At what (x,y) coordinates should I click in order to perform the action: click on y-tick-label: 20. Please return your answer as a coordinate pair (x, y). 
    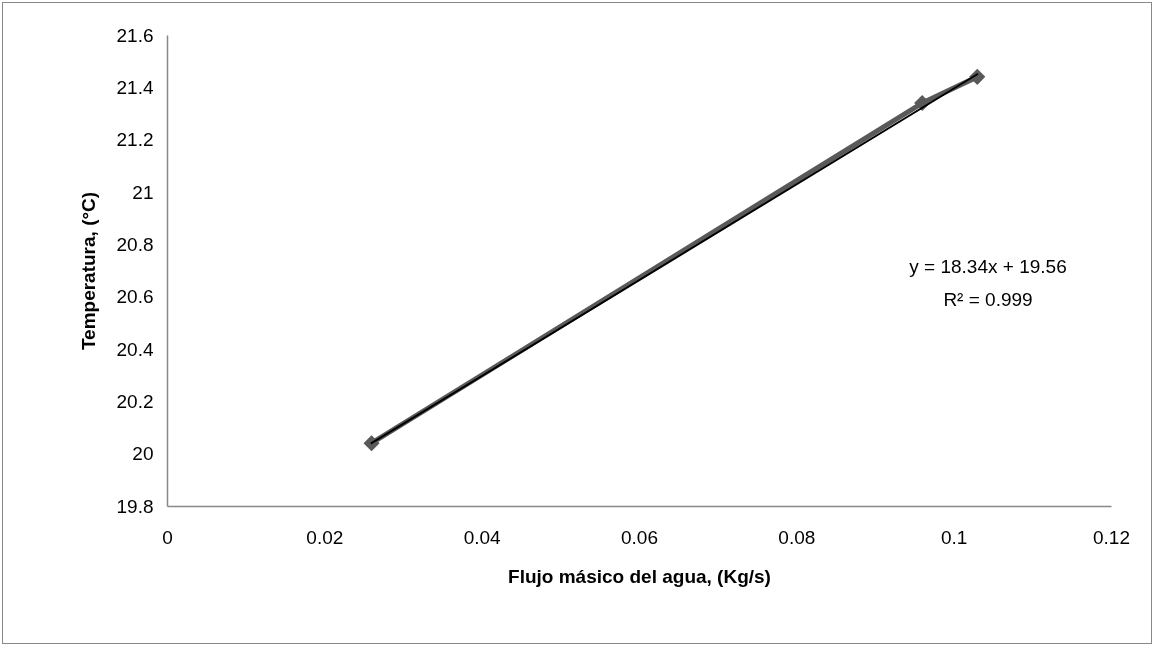
    Looking at the image, I should click on (143, 454).